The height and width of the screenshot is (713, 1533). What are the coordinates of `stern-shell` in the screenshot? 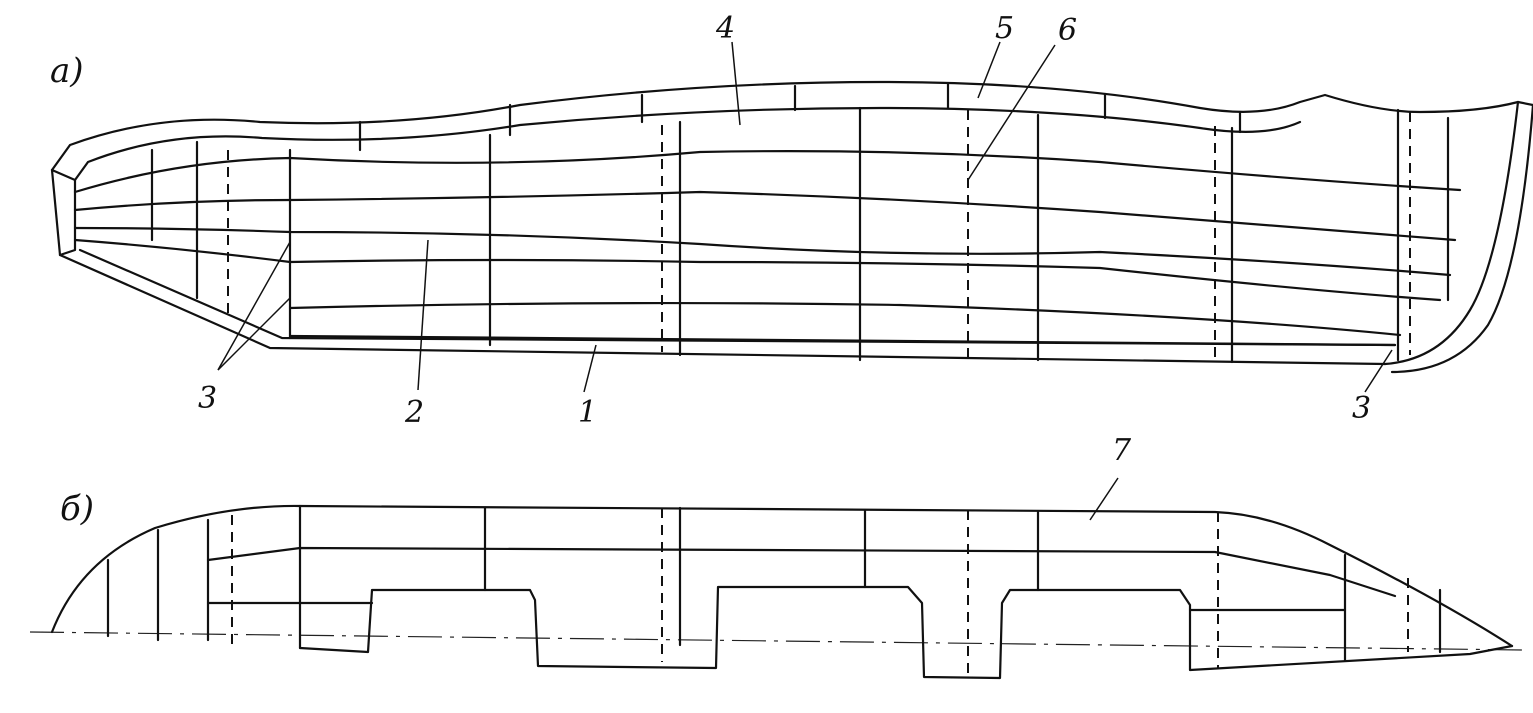 It's located at (1451, 233).